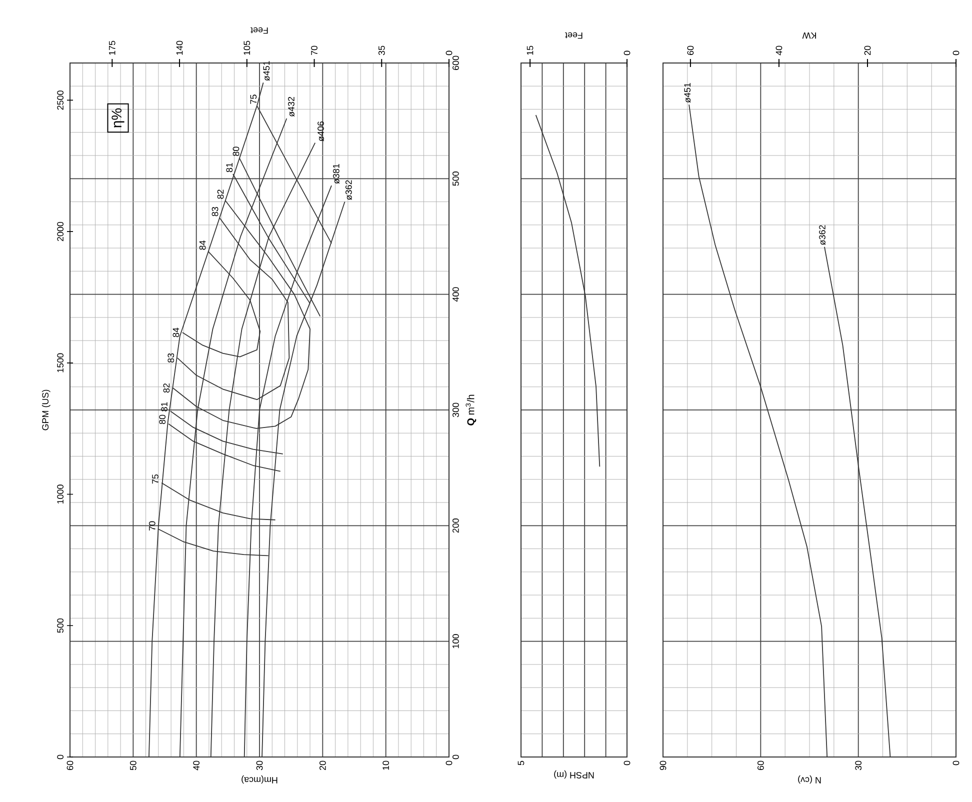 The image size is (972, 802). What do you see at coordinates (381, 51) in the screenshot?
I see `x2-tick-label: 35` at bounding box center [381, 51].